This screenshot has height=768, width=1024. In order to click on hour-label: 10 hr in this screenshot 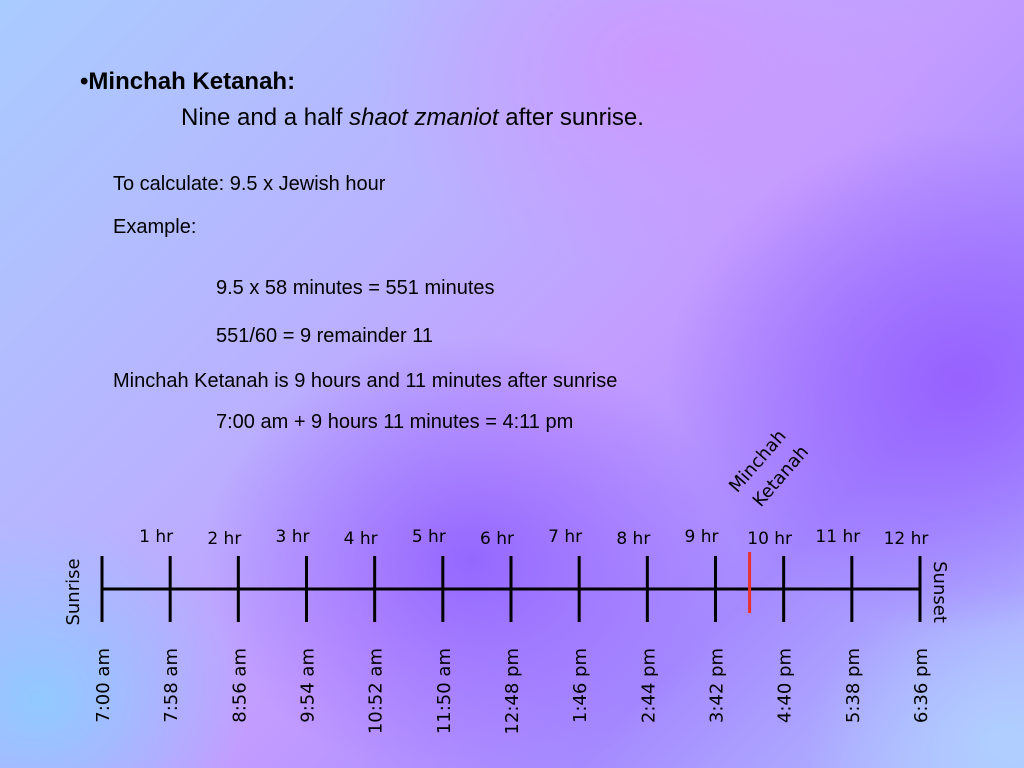, I will do `click(769, 539)`.